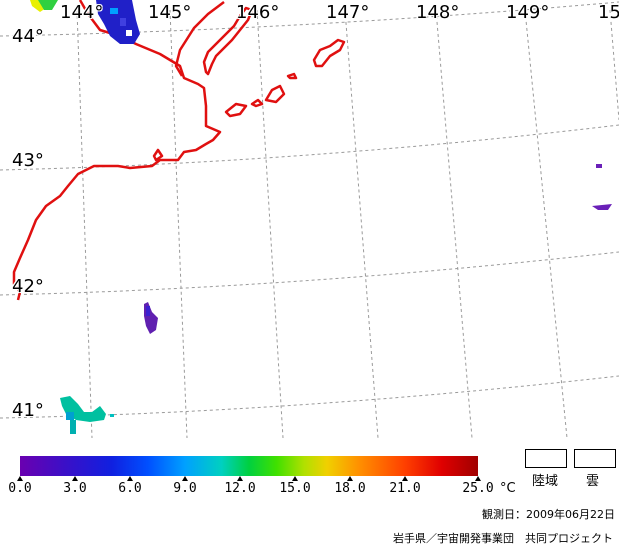 The width and height of the screenshot is (619, 546). I want to click on cloud-legend-label: 雲, so click(593, 481).